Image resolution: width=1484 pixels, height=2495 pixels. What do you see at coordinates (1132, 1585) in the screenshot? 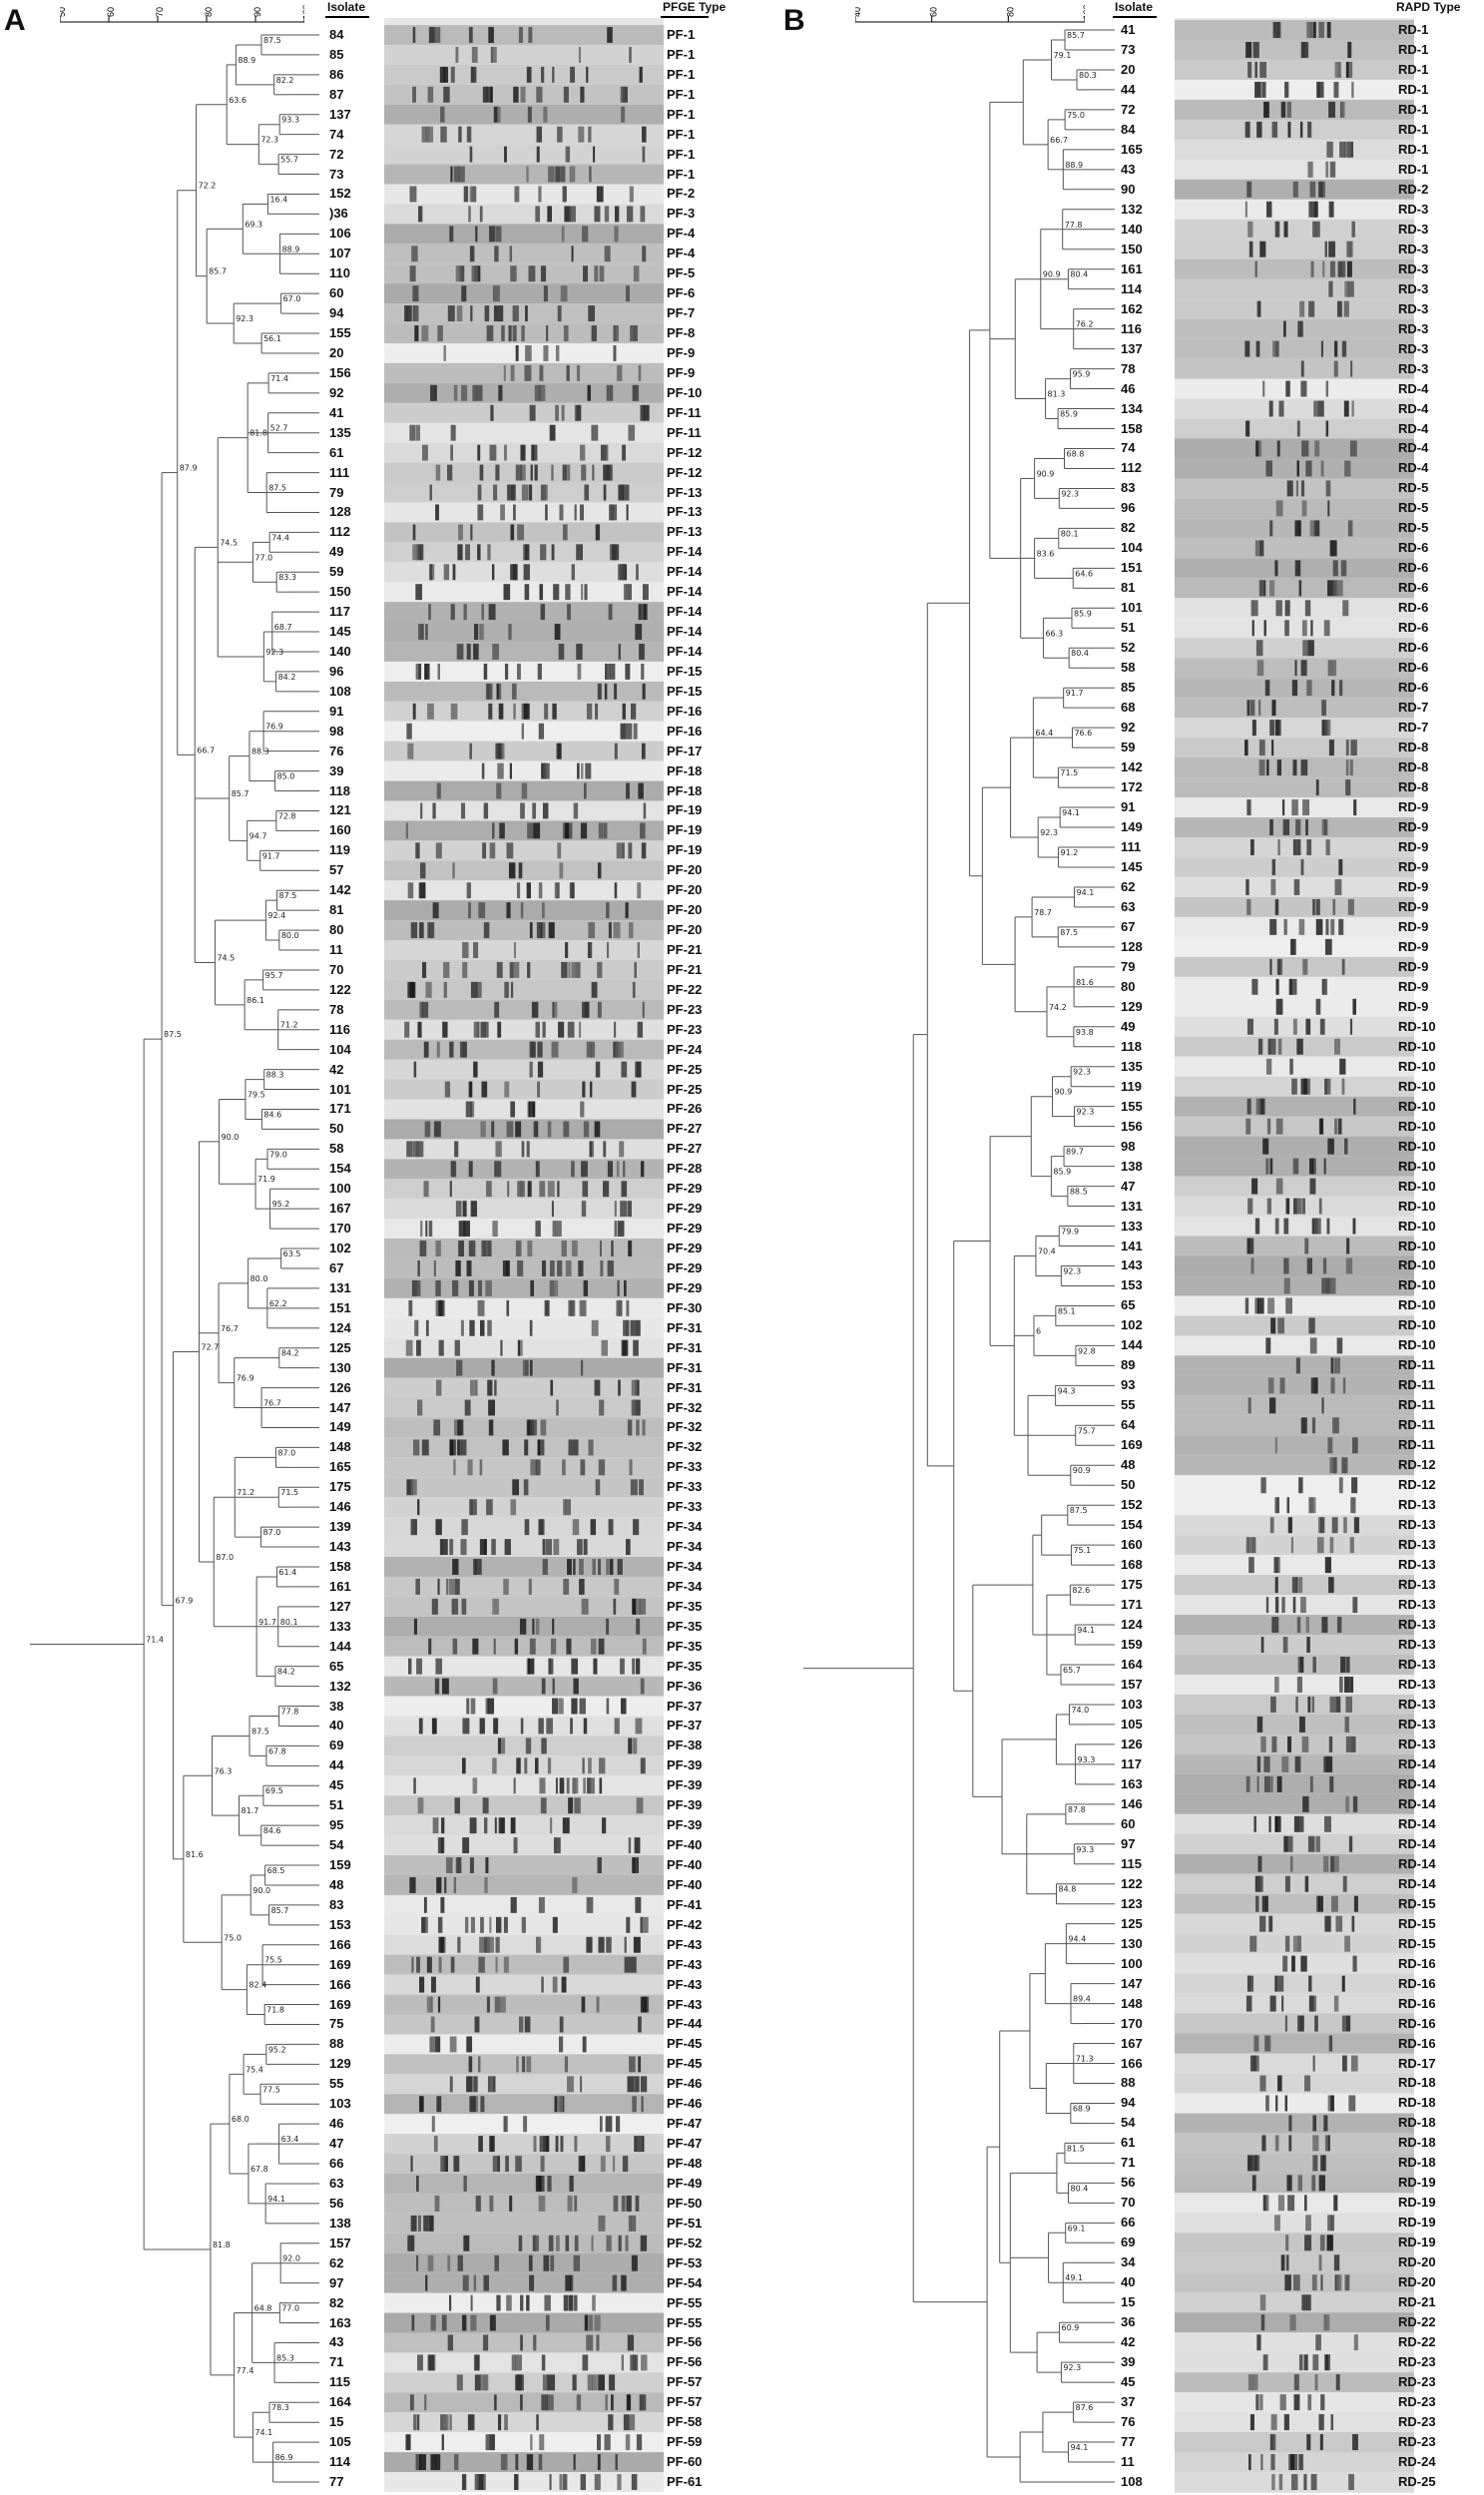
I see `isolate-label: 175` at bounding box center [1132, 1585].